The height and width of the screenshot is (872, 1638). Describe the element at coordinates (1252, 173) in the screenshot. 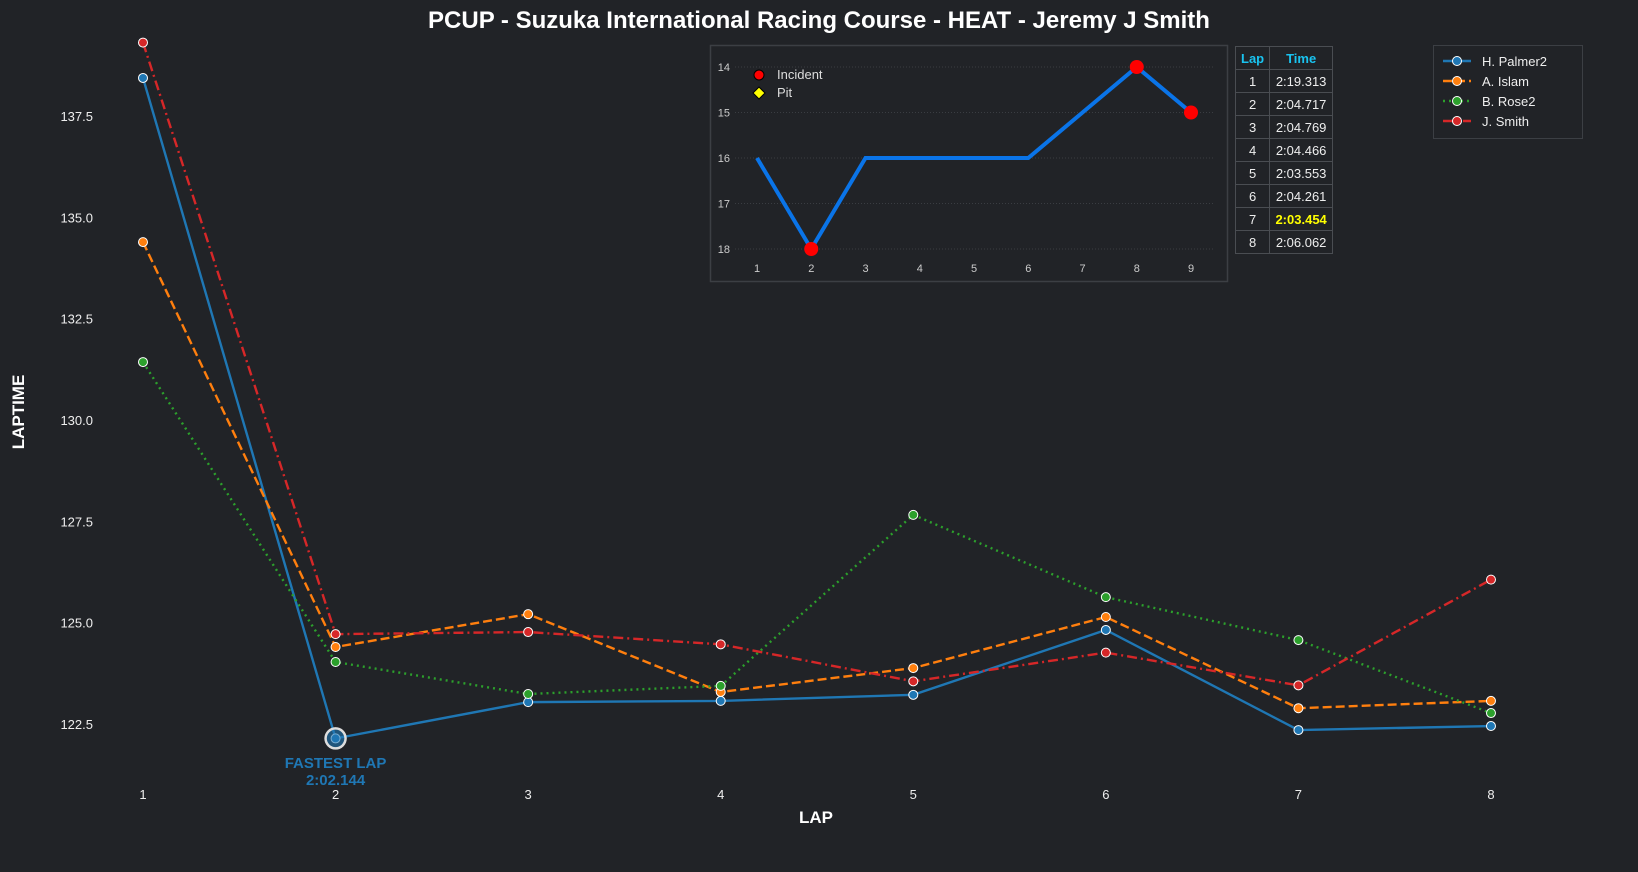

I see `lap-cell: 5` at that location.